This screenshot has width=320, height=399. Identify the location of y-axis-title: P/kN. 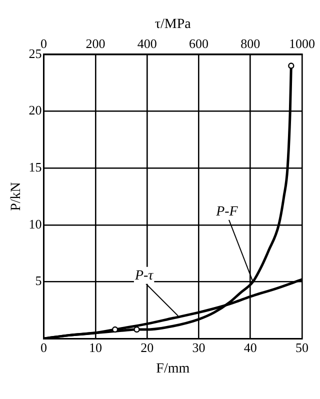
(16, 196).